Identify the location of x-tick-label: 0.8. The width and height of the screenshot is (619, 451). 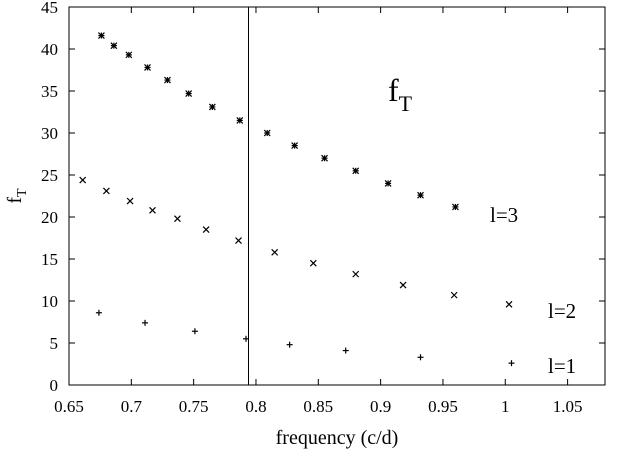
(255, 406).